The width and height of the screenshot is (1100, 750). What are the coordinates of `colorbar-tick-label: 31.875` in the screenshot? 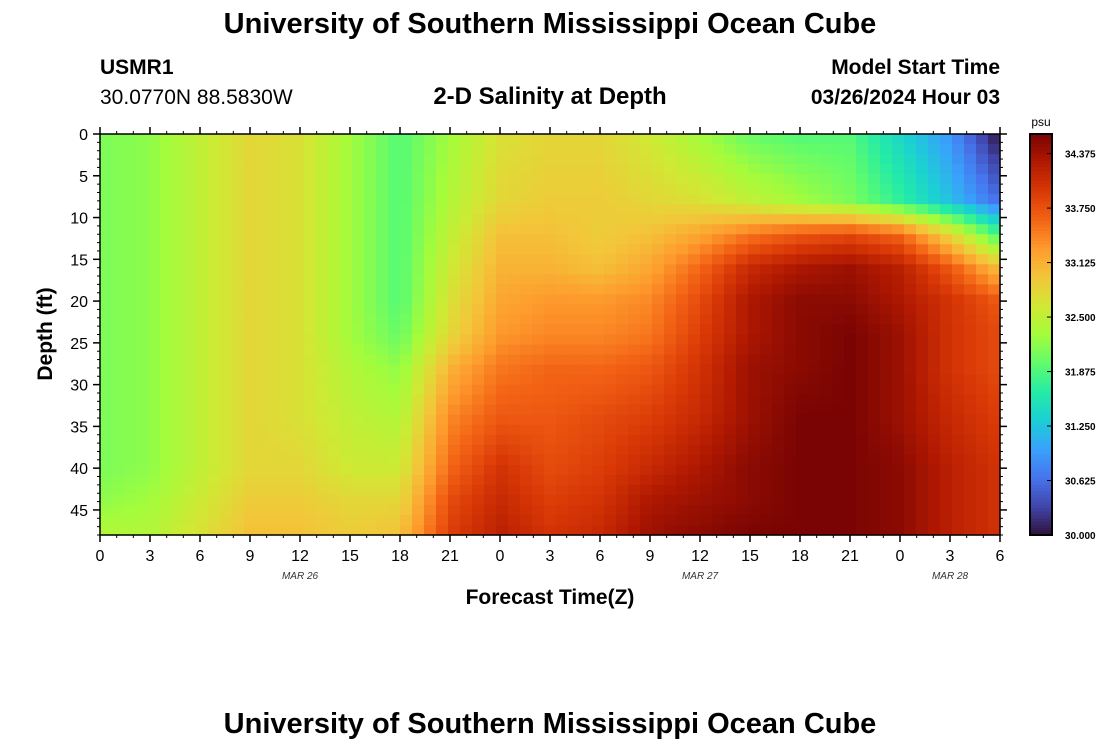 It's located at (1080, 373).